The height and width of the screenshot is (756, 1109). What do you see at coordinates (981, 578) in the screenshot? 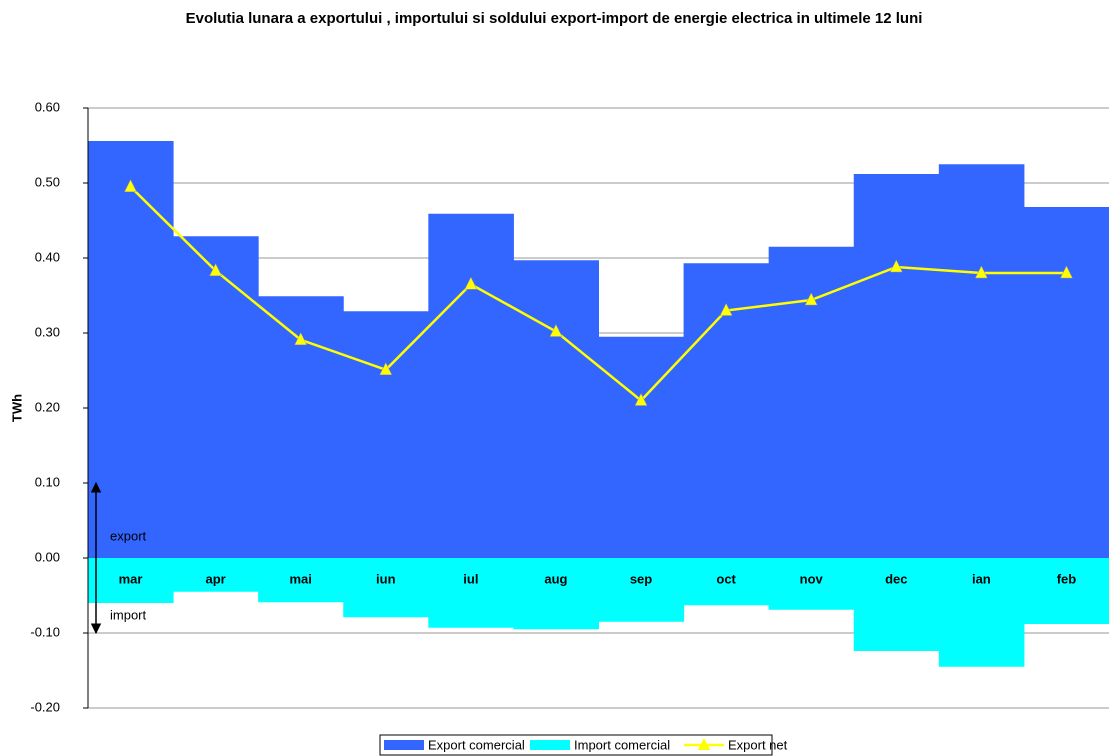
I see `x-tick-label: ian` at bounding box center [981, 578].